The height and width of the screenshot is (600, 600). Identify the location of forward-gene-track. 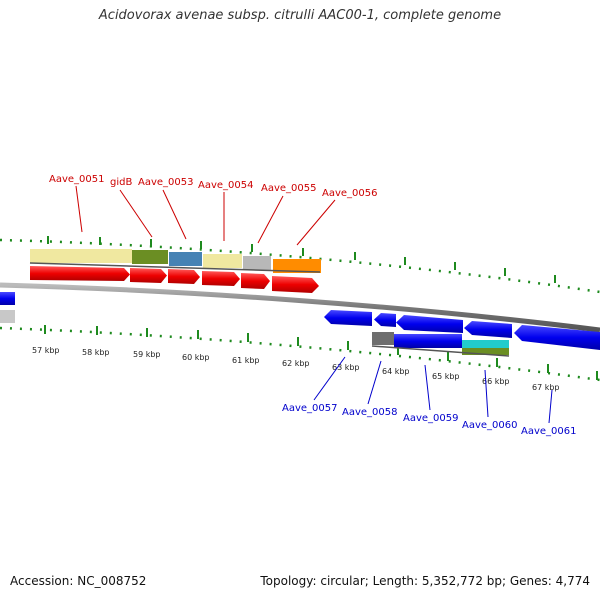
(174, 279).